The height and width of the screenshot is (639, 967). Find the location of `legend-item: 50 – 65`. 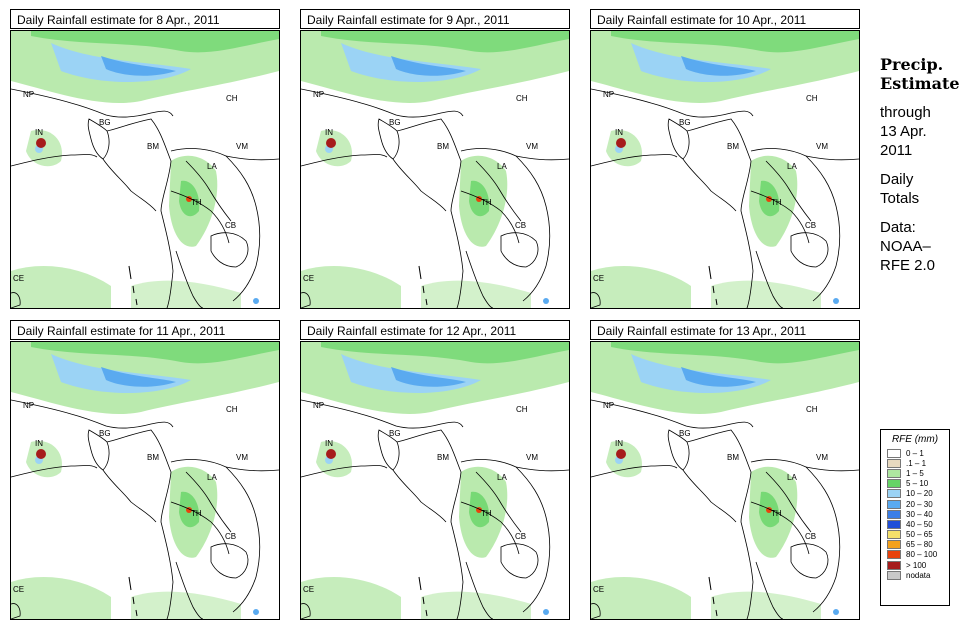

legend-item: 50 – 65 is located at coordinates (918, 535).